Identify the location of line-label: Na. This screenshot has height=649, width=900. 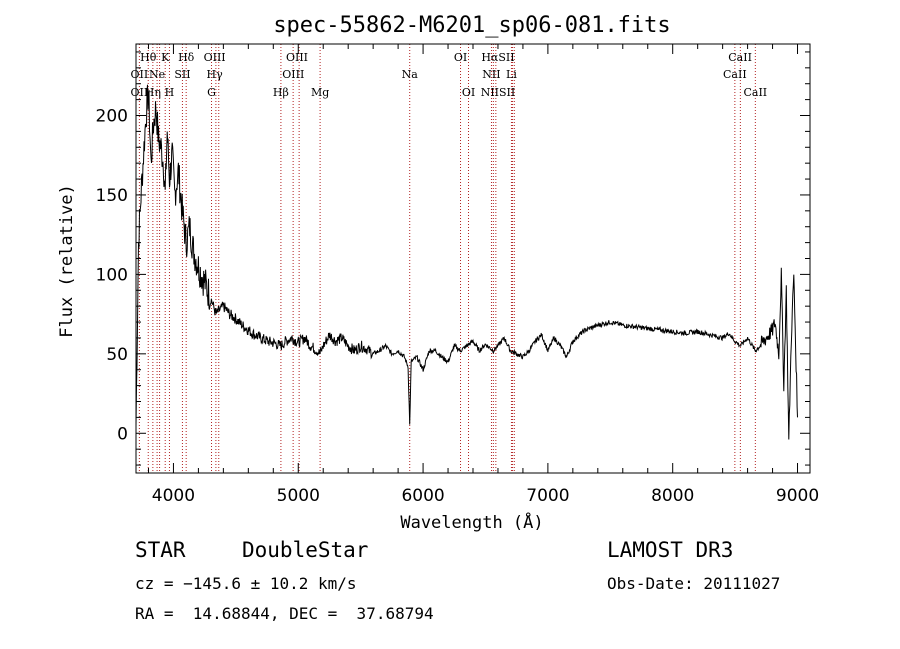
(410, 74).